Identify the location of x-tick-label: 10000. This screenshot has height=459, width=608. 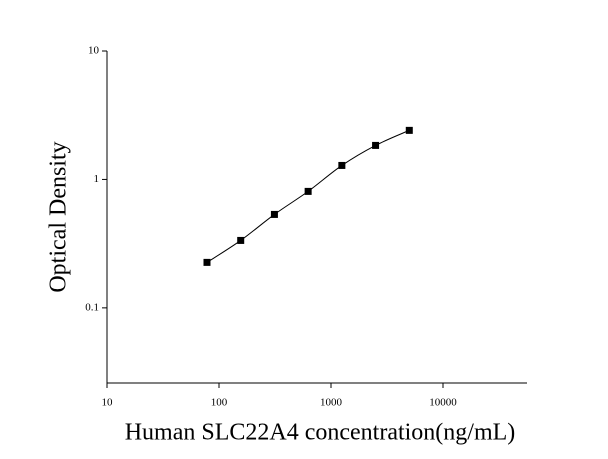
(443, 403).